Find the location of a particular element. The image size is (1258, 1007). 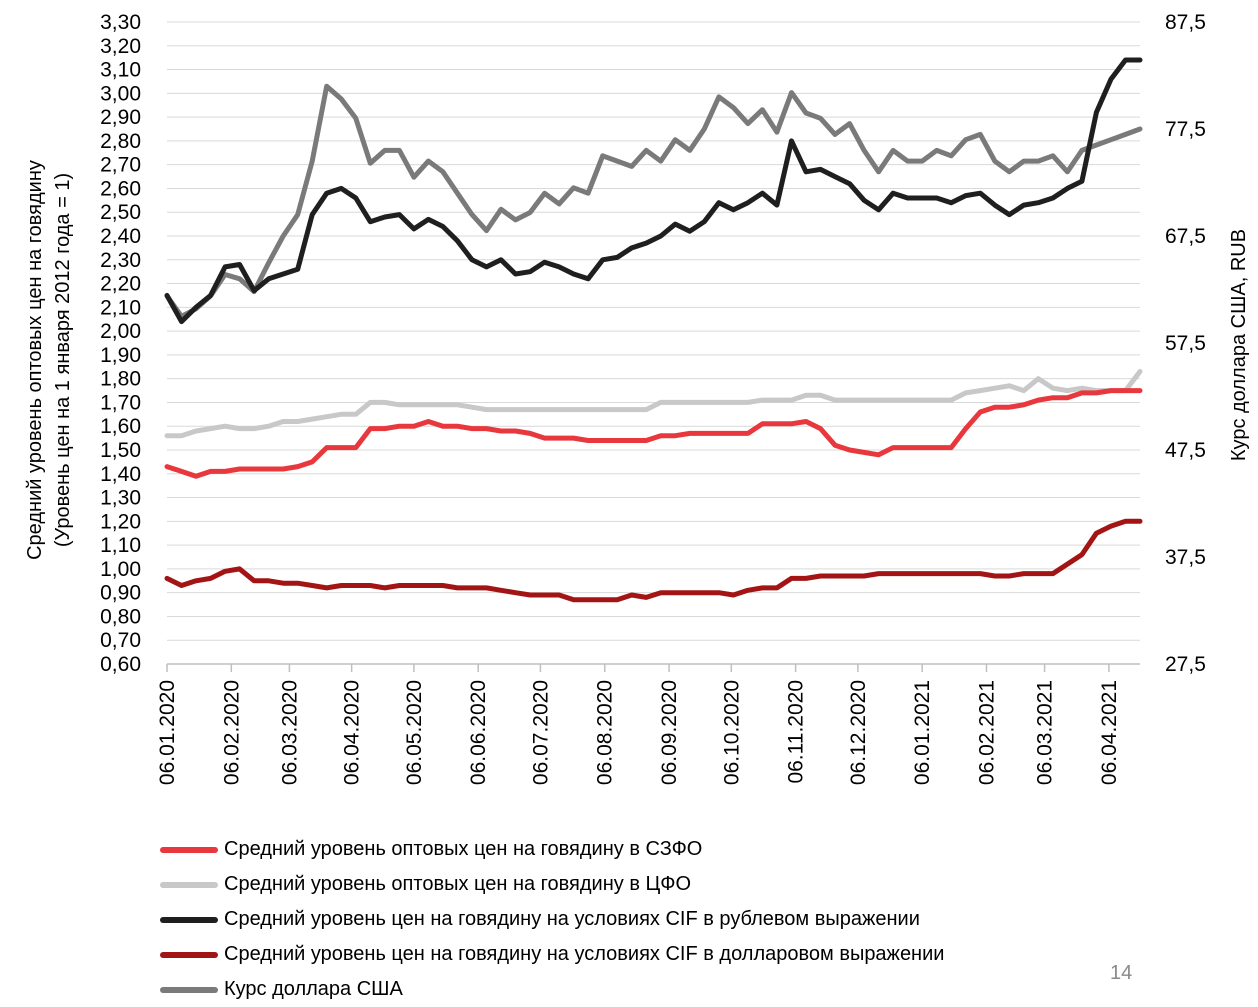

y-left-tick-label: 3,10 is located at coordinates (120, 70).